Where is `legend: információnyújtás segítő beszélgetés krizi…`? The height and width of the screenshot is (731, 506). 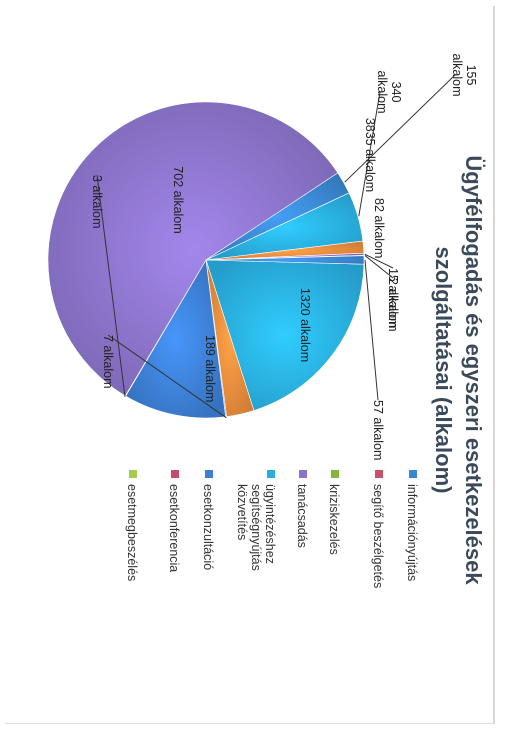 legend: információnyújtás segítő beszélgetés krizi… is located at coordinates (272, 529).